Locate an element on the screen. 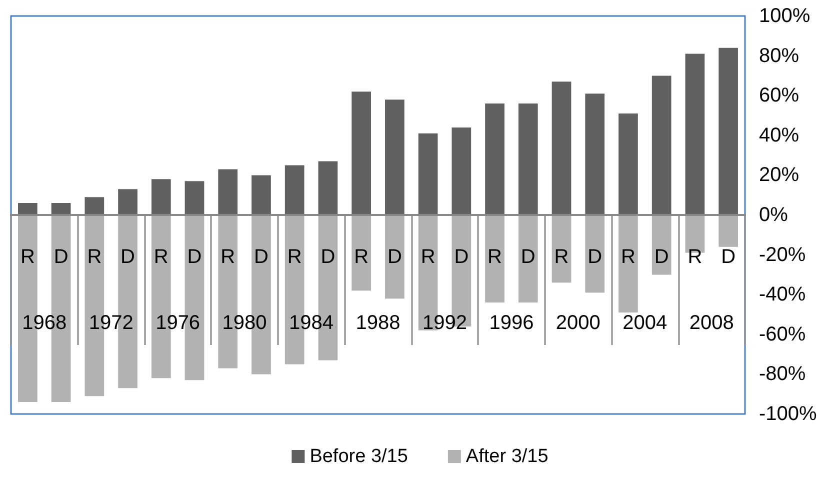 Image resolution: width=840 pixels, height=481 pixels. annotation: 1996 is located at coordinates (511, 323).